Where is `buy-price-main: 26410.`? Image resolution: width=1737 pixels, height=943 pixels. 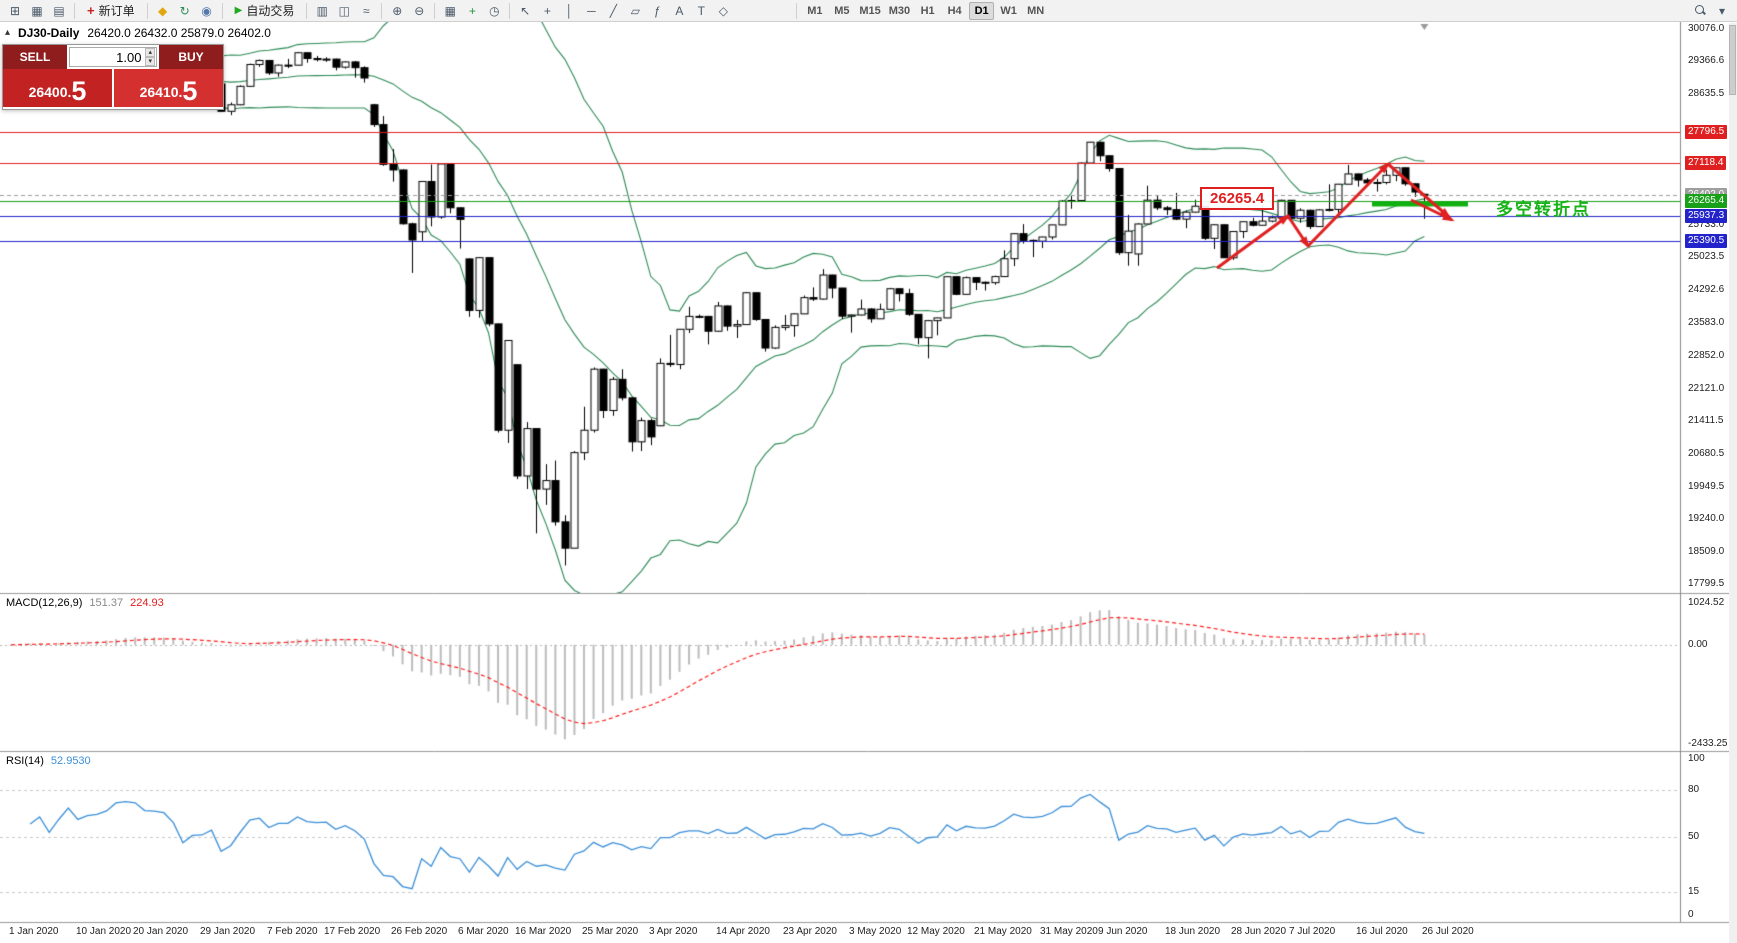 buy-price-main: 26410. is located at coordinates (161, 92).